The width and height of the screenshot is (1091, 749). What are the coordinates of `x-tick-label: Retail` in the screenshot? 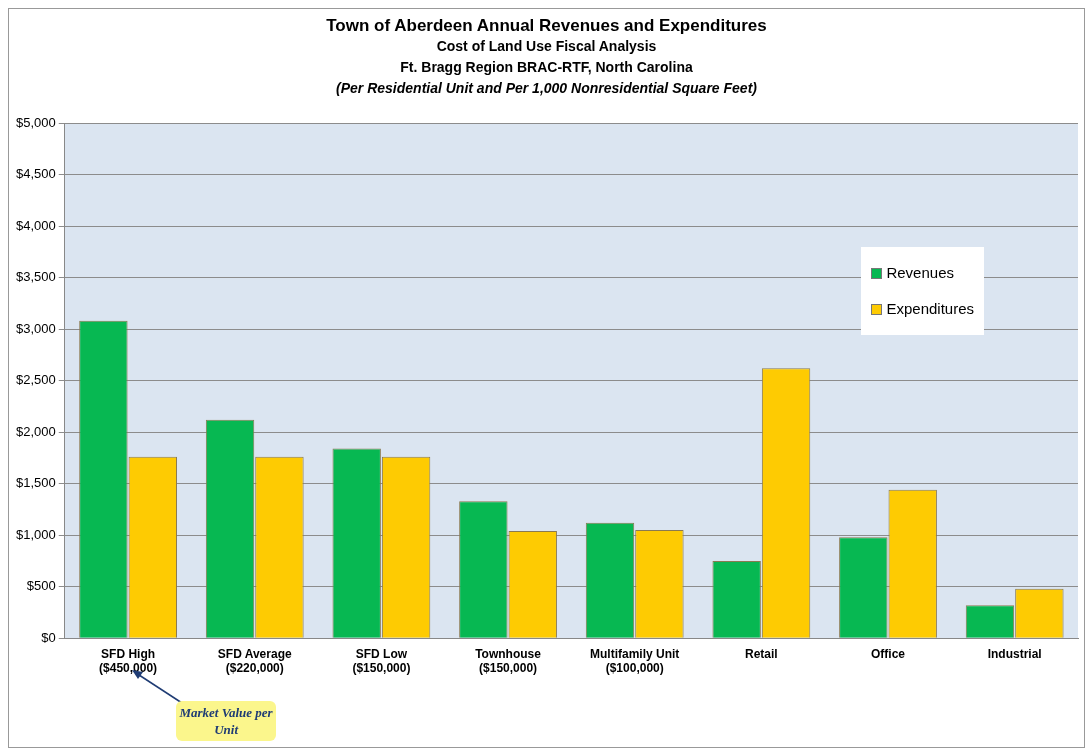 It's located at (761, 653).